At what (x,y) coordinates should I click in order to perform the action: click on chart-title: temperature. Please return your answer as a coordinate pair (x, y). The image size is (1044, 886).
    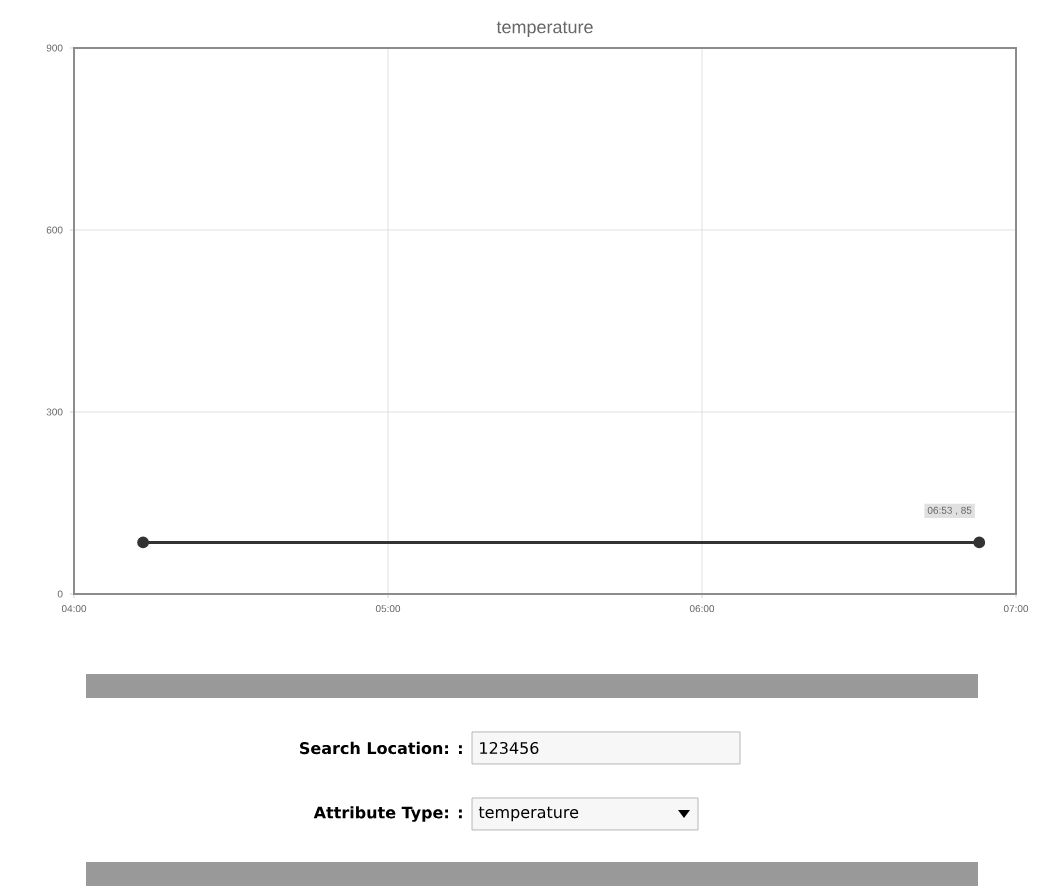
    Looking at the image, I should click on (544, 29).